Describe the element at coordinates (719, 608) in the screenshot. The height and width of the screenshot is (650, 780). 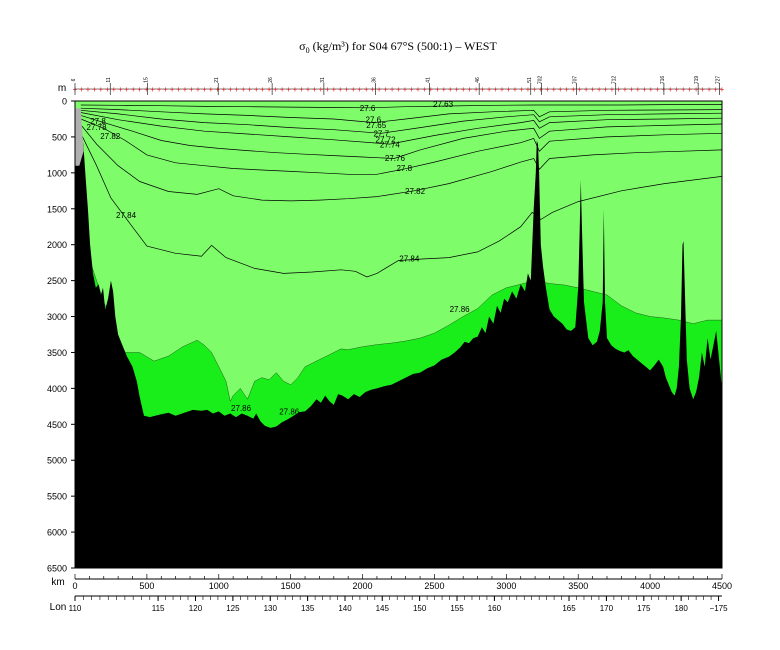
I see `lon-tick-label: −175` at that location.